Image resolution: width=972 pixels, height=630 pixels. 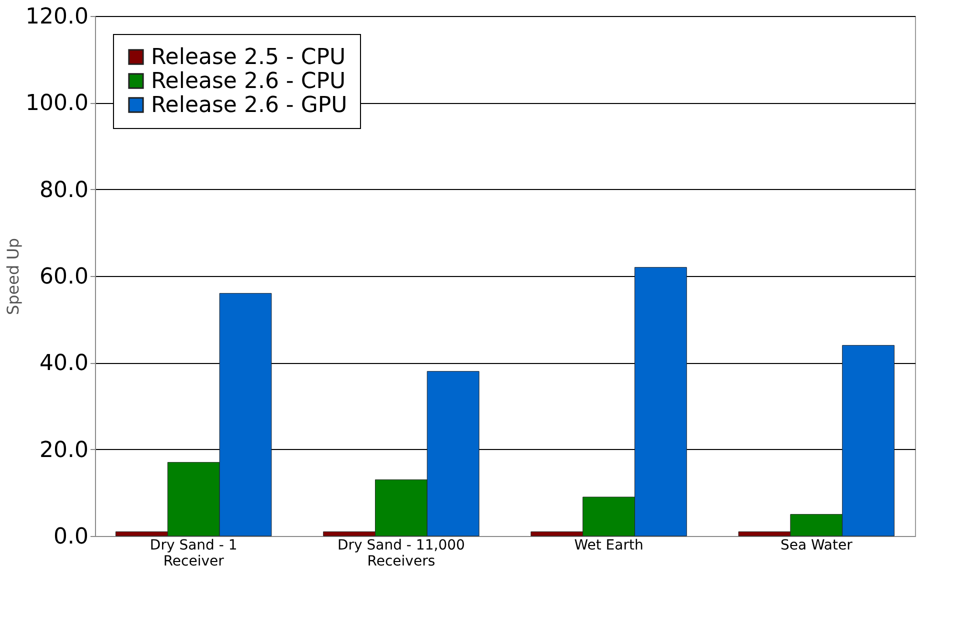 What do you see at coordinates (13, 277) in the screenshot?
I see `y-axis-title: Speed Up` at bounding box center [13, 277].